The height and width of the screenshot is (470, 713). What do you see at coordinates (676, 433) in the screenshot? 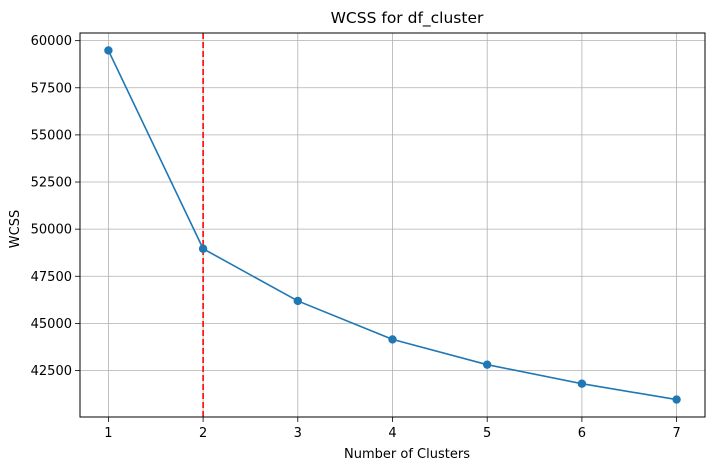
I see `x-tick-label: 7` at bounding box center [676, 433].